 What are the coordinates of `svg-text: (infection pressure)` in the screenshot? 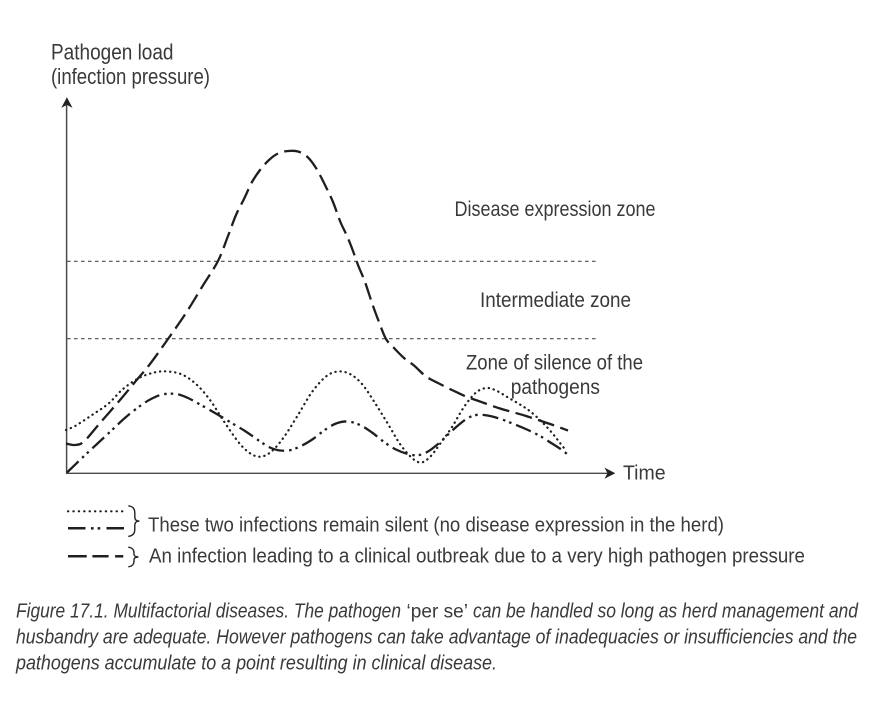 It's located at (130, 76).